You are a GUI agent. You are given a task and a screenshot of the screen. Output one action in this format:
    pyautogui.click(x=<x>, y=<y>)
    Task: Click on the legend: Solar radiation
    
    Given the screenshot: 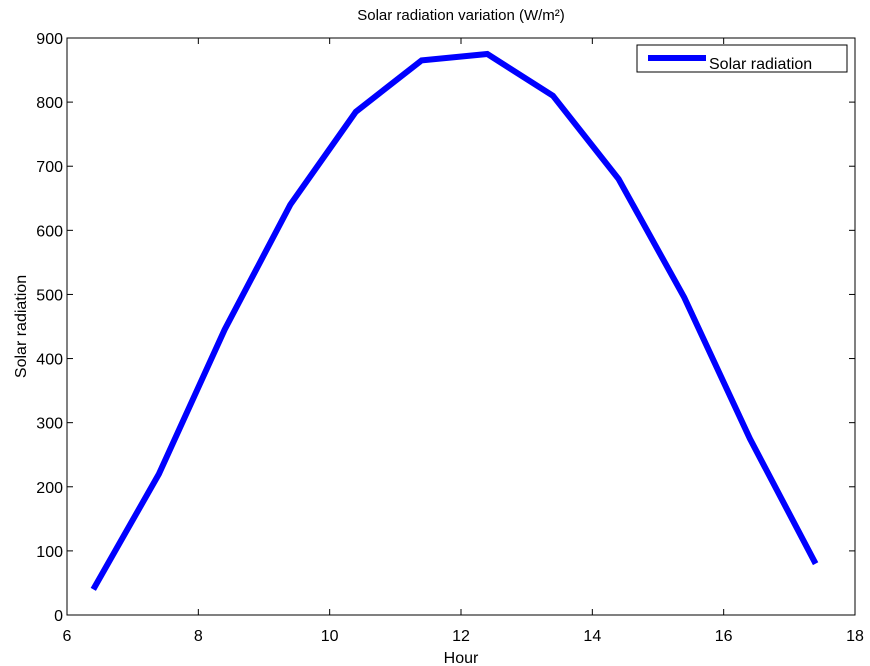 What is the action you would take?
    pyautogui.click(x=742, y=58)
    